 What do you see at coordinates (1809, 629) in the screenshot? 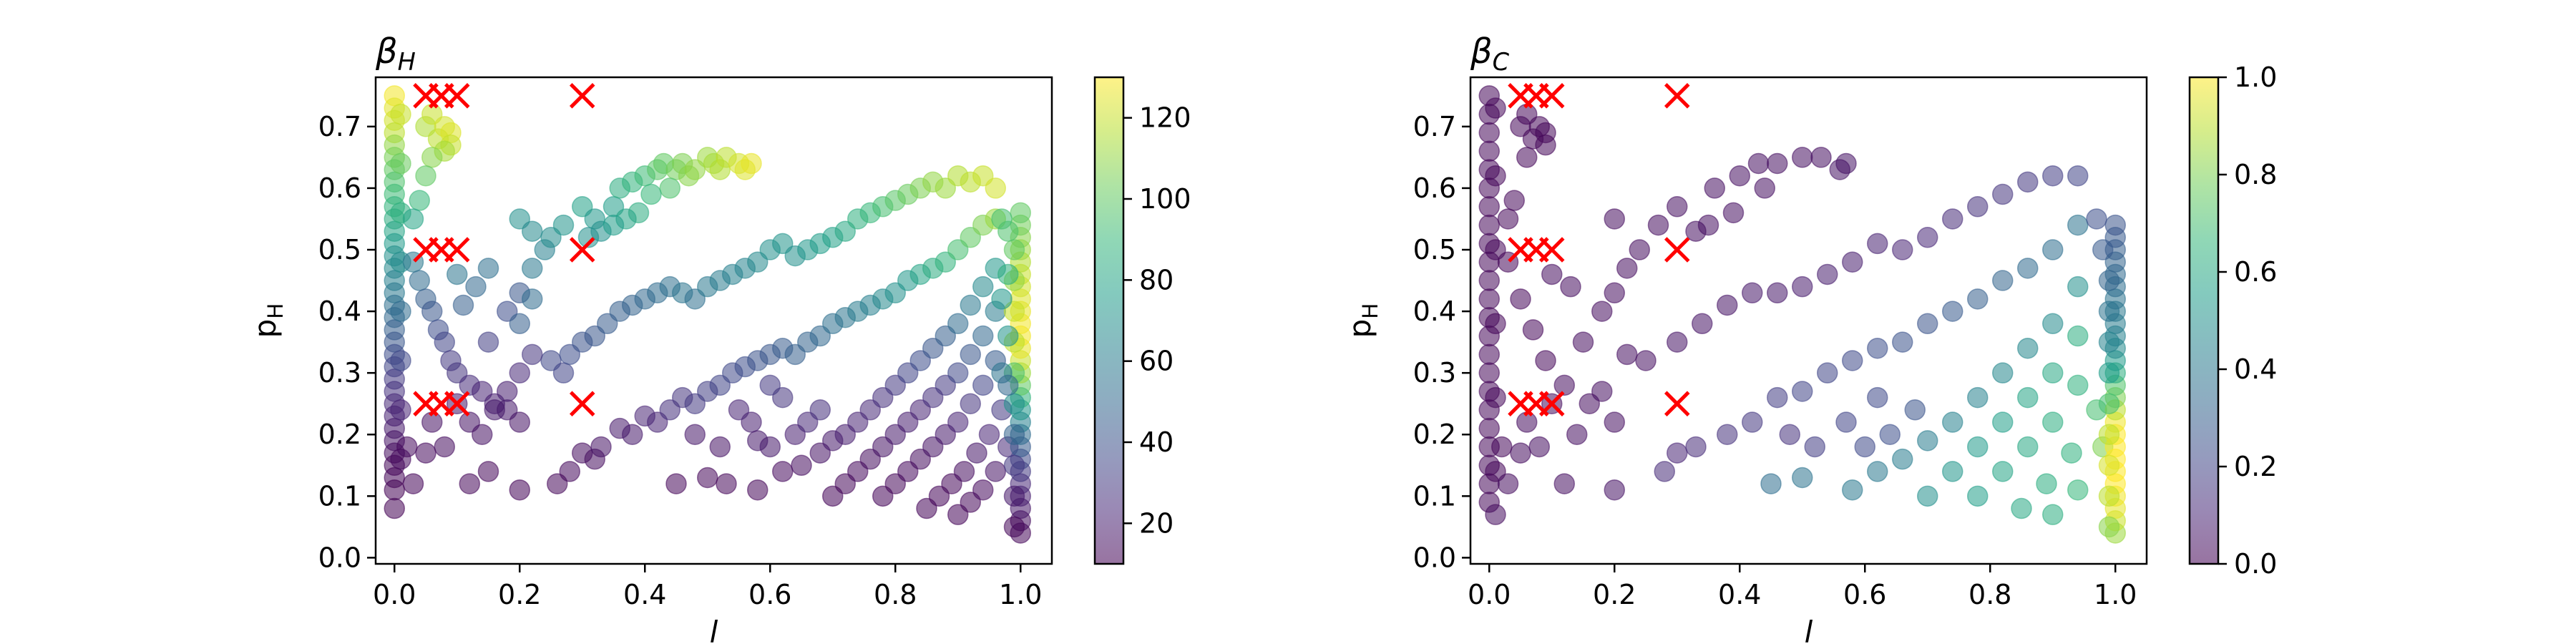
I see `x-axis-label: l` at bounding box center [1809, 629].